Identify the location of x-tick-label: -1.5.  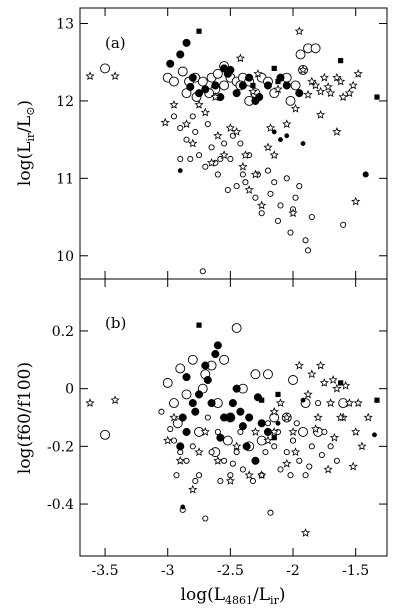
(355, 571).